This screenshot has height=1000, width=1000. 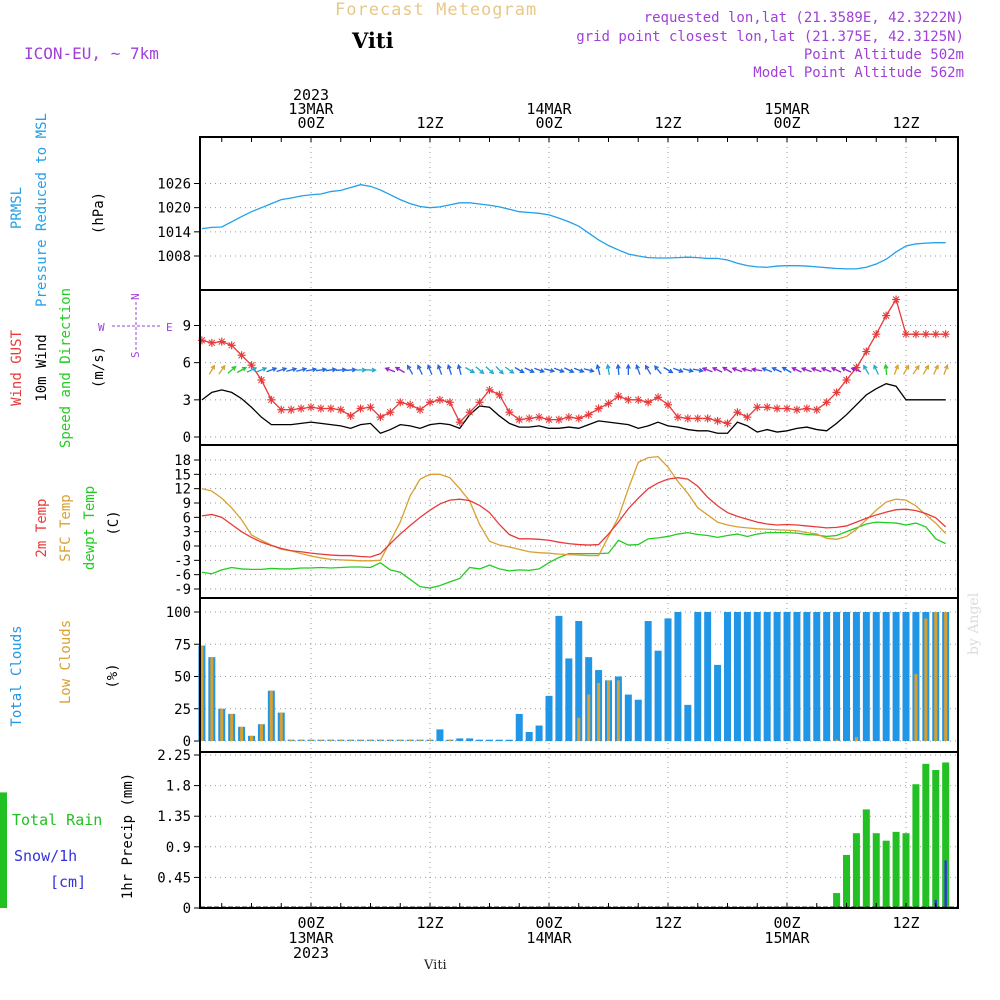 What do you see at coordinates (786, 923) in the screenshot?
I see `time-label-bottom: 00Z` at bounding box center [786, 923].